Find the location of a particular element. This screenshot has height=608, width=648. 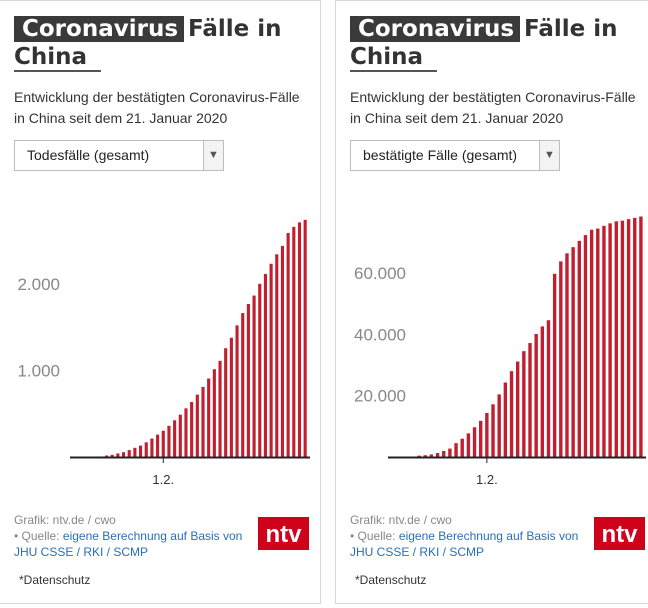

bar-4.2. is located at coordinates (505, 419).